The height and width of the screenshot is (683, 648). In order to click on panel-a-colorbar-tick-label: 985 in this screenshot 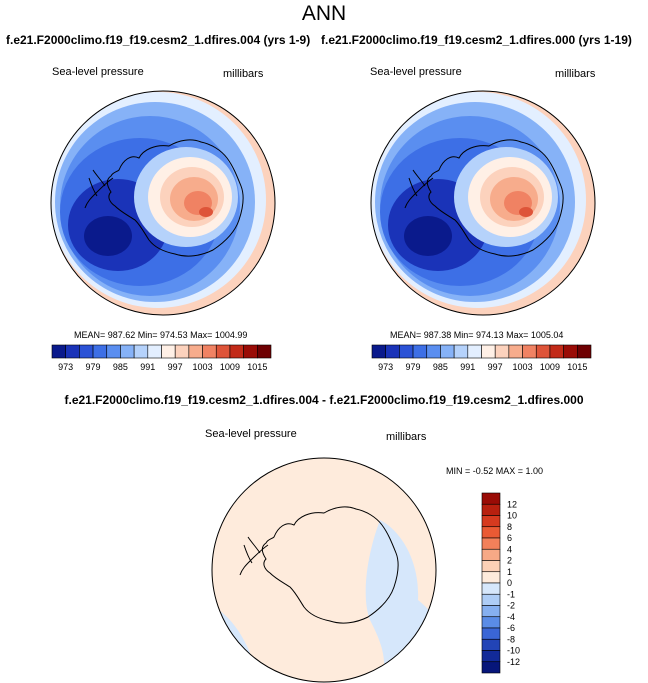, I will do `click(120, 367)`.